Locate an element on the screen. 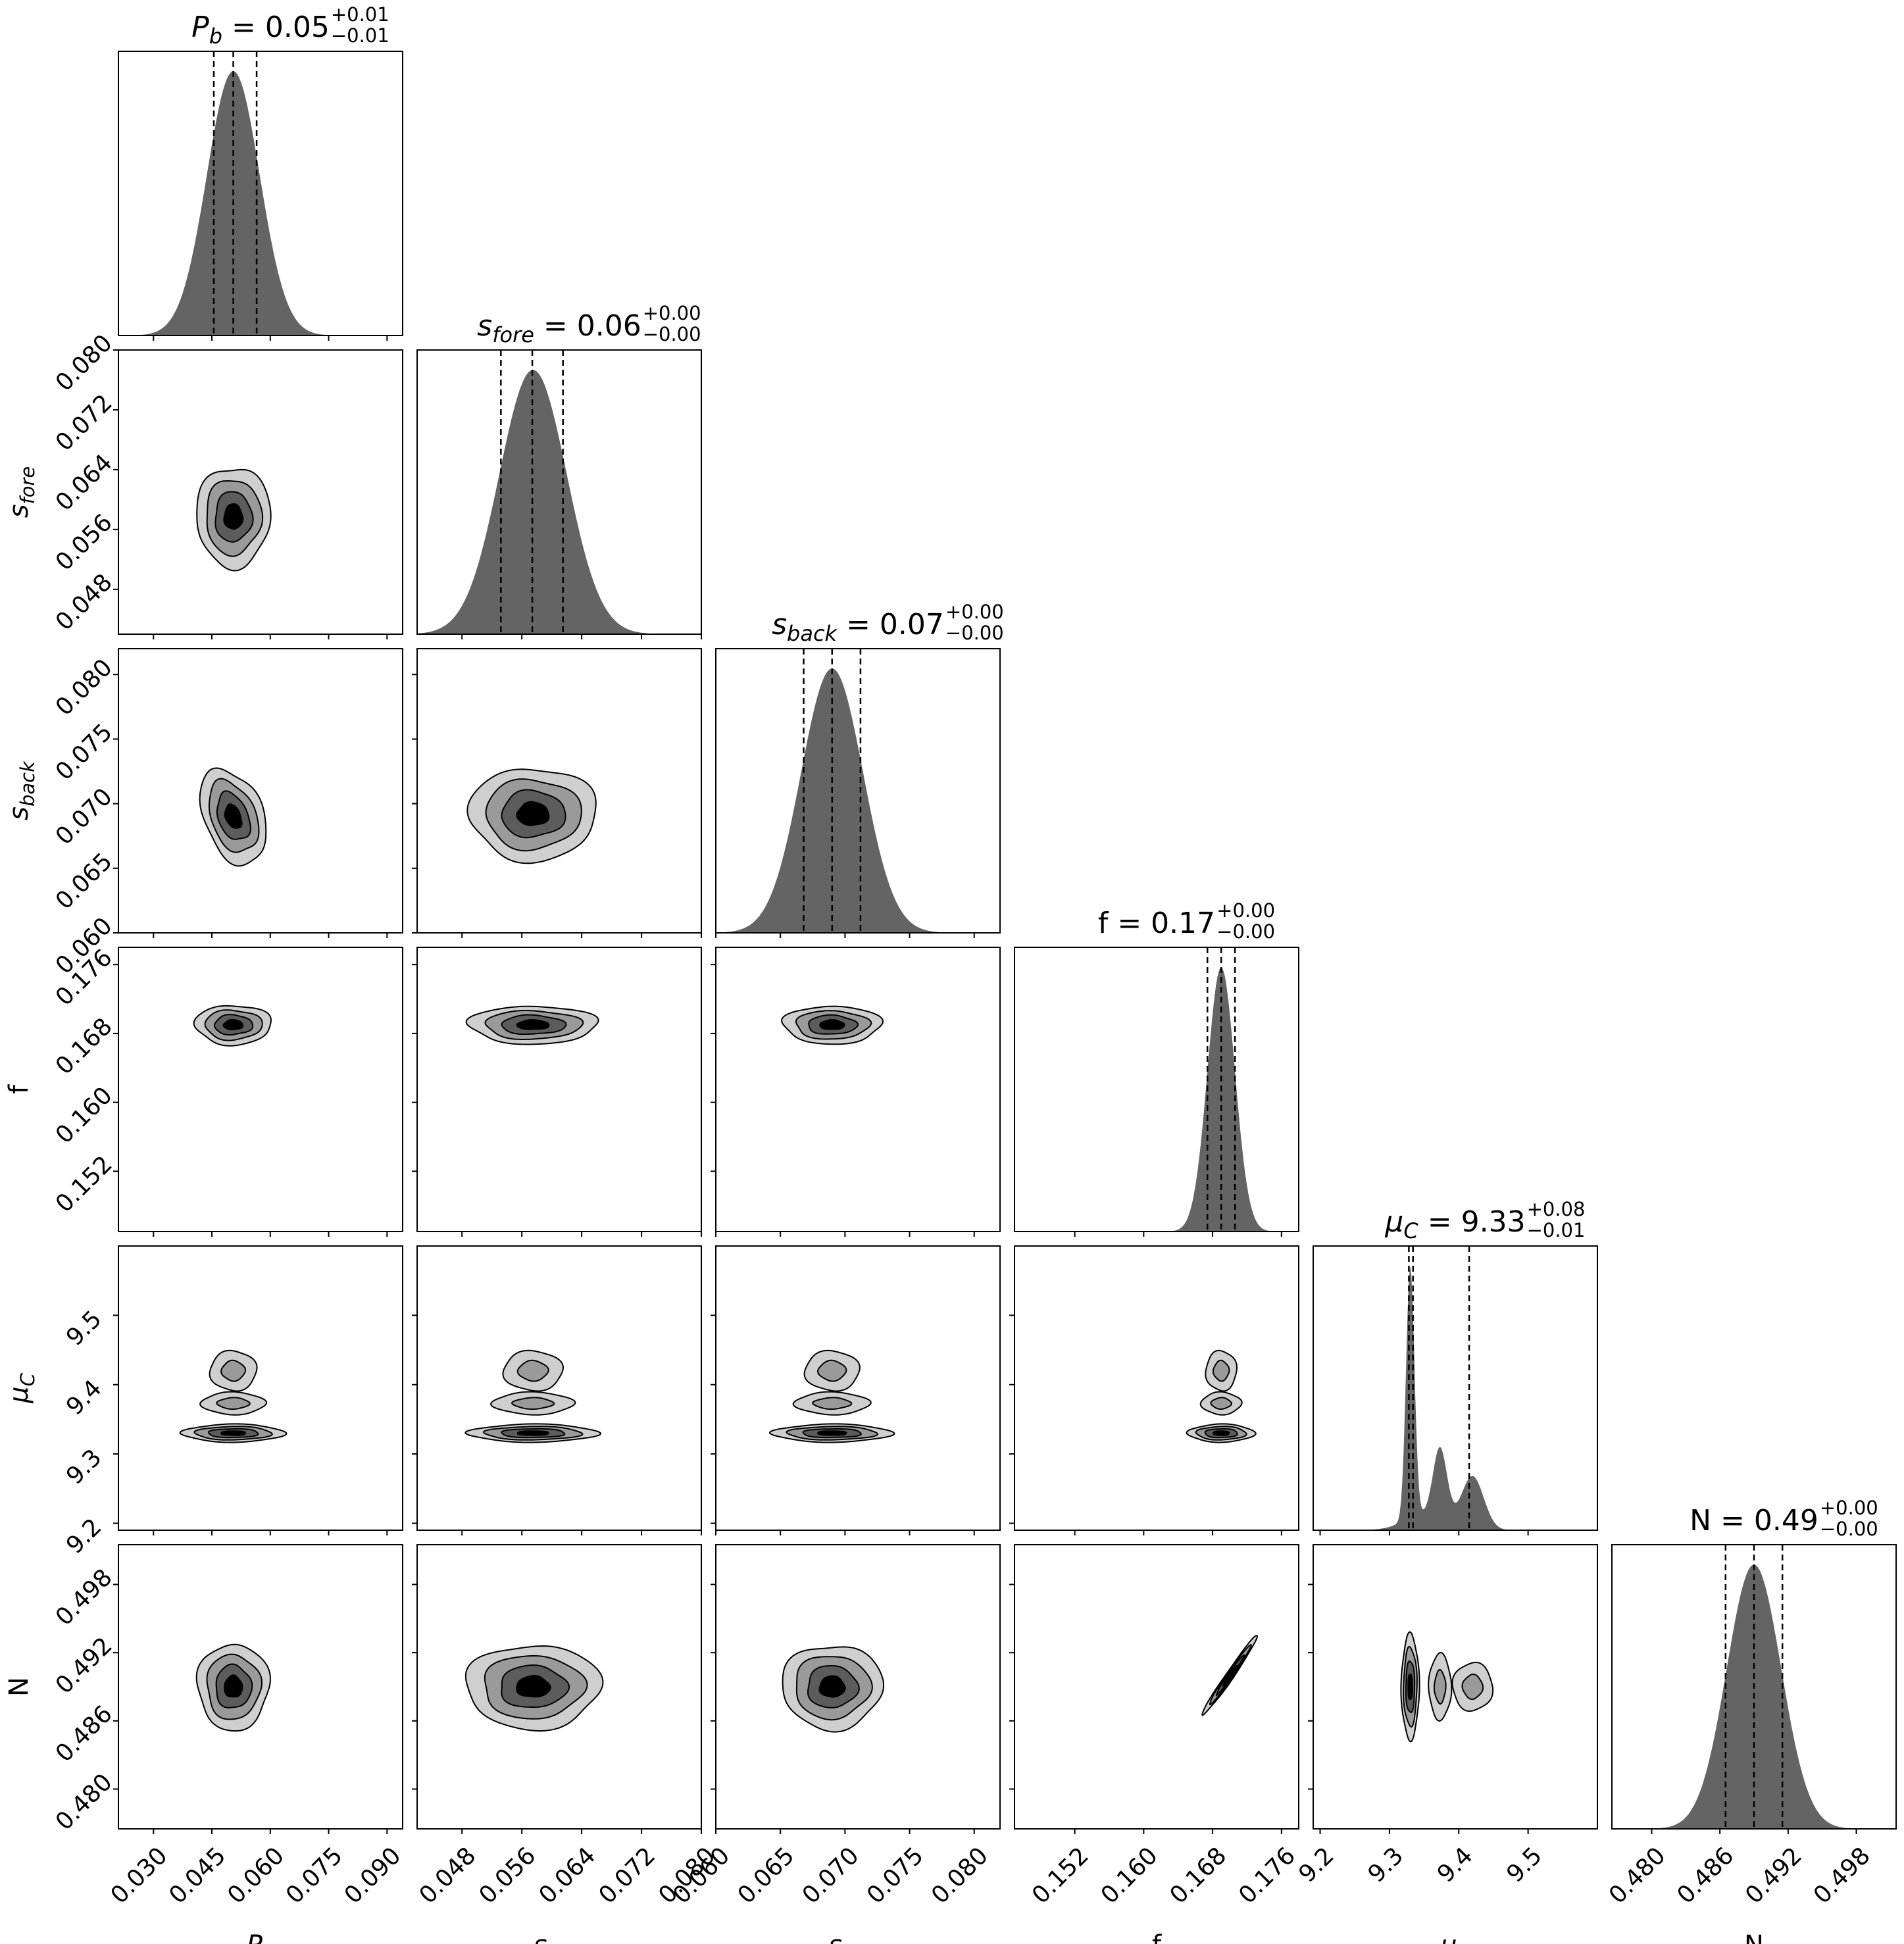 The image size is (1904, 1944). title-lower-Pb: −0.01 is located at coordinates (360, 35).